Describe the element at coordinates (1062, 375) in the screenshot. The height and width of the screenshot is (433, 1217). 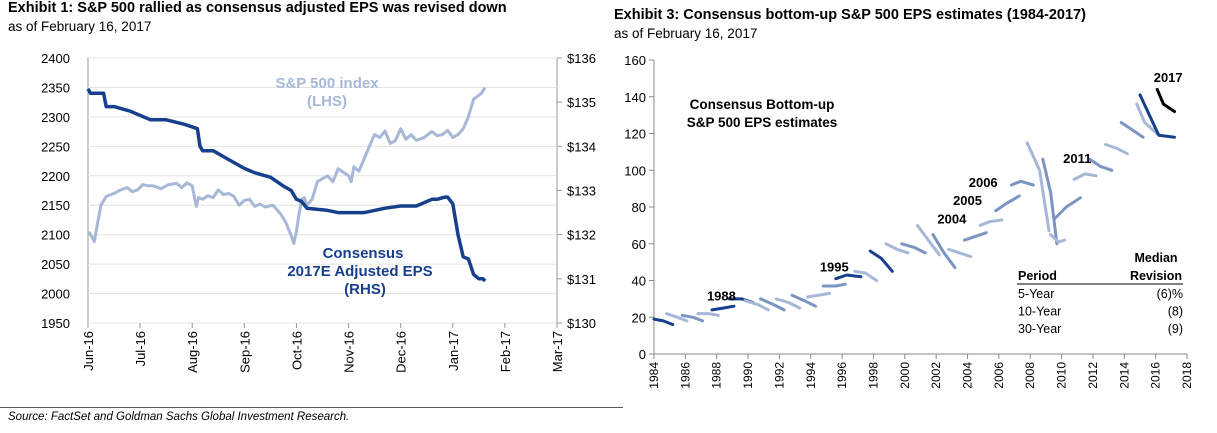
I see `exhibit3-x-tick-label: 2010` at that location.